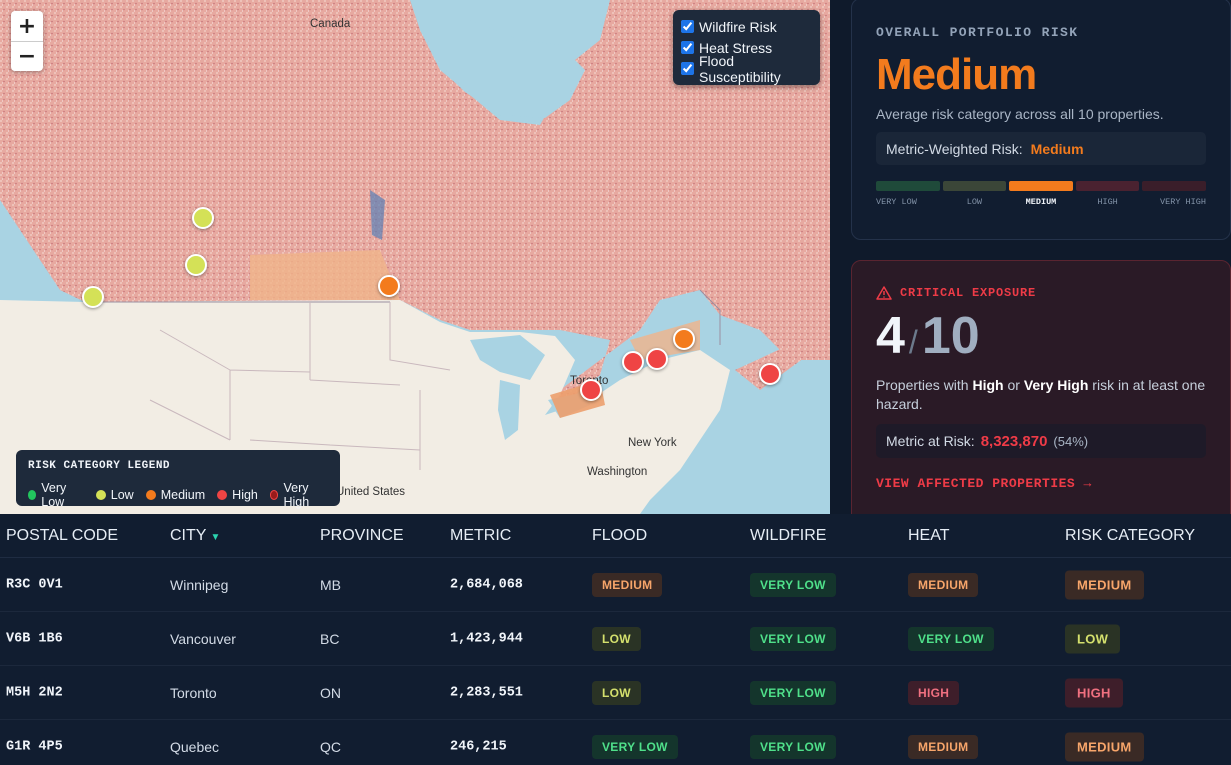 The image size is (1231, 765). I want to click on badge-risk-category: LOW, so click(1093, 638).